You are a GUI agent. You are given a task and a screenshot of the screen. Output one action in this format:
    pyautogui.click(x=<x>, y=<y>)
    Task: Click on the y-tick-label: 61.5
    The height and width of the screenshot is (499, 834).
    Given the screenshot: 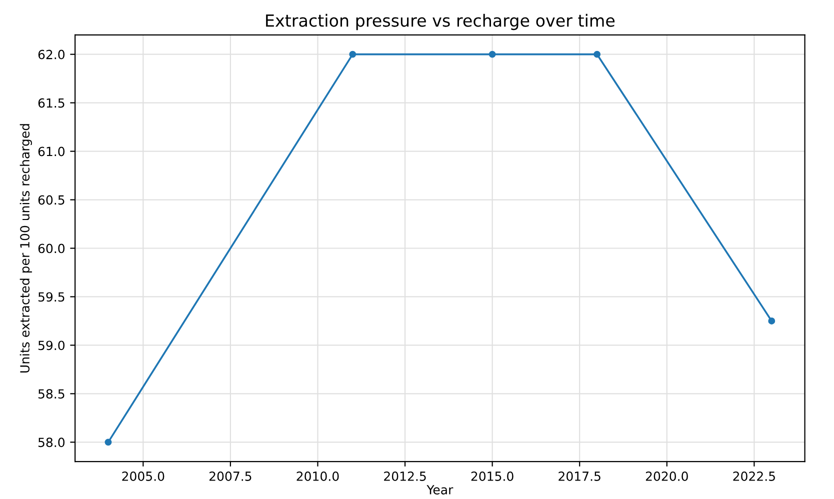 What is the action you would take?
    pyautogui.click(x=51, y=103)
    